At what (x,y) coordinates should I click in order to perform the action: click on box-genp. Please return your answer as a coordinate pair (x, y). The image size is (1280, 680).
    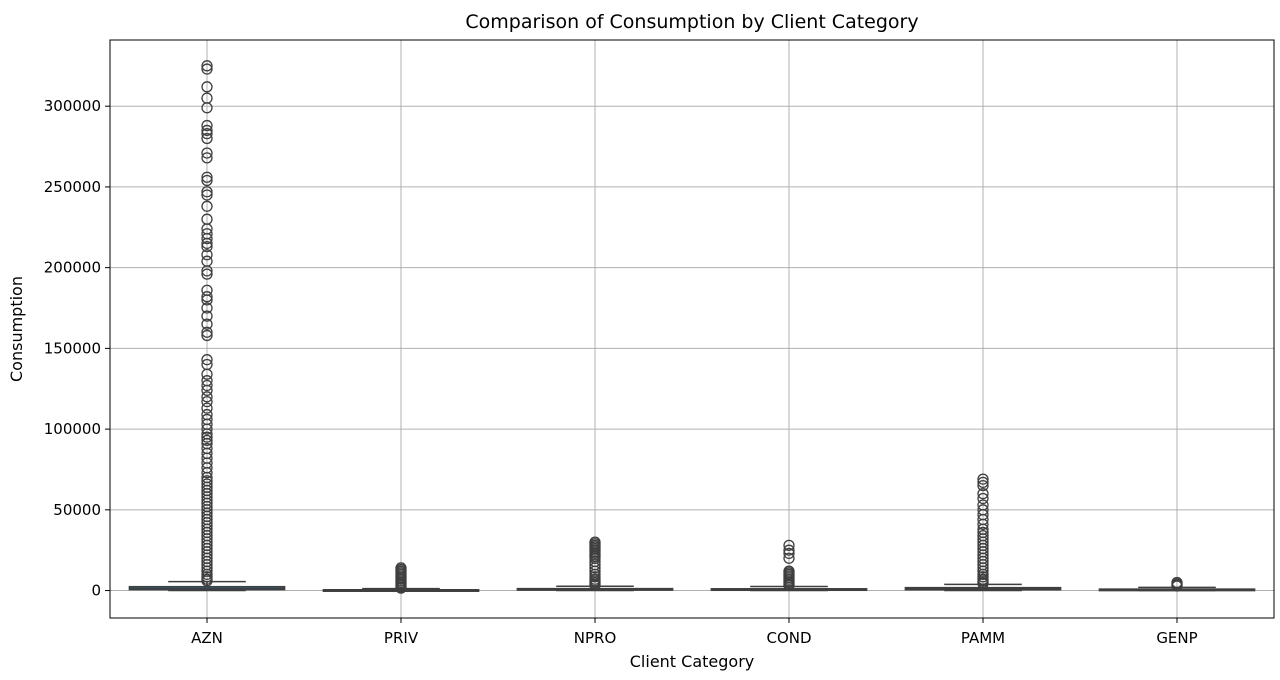
    Looking at the image, I should click on (1177, 584).